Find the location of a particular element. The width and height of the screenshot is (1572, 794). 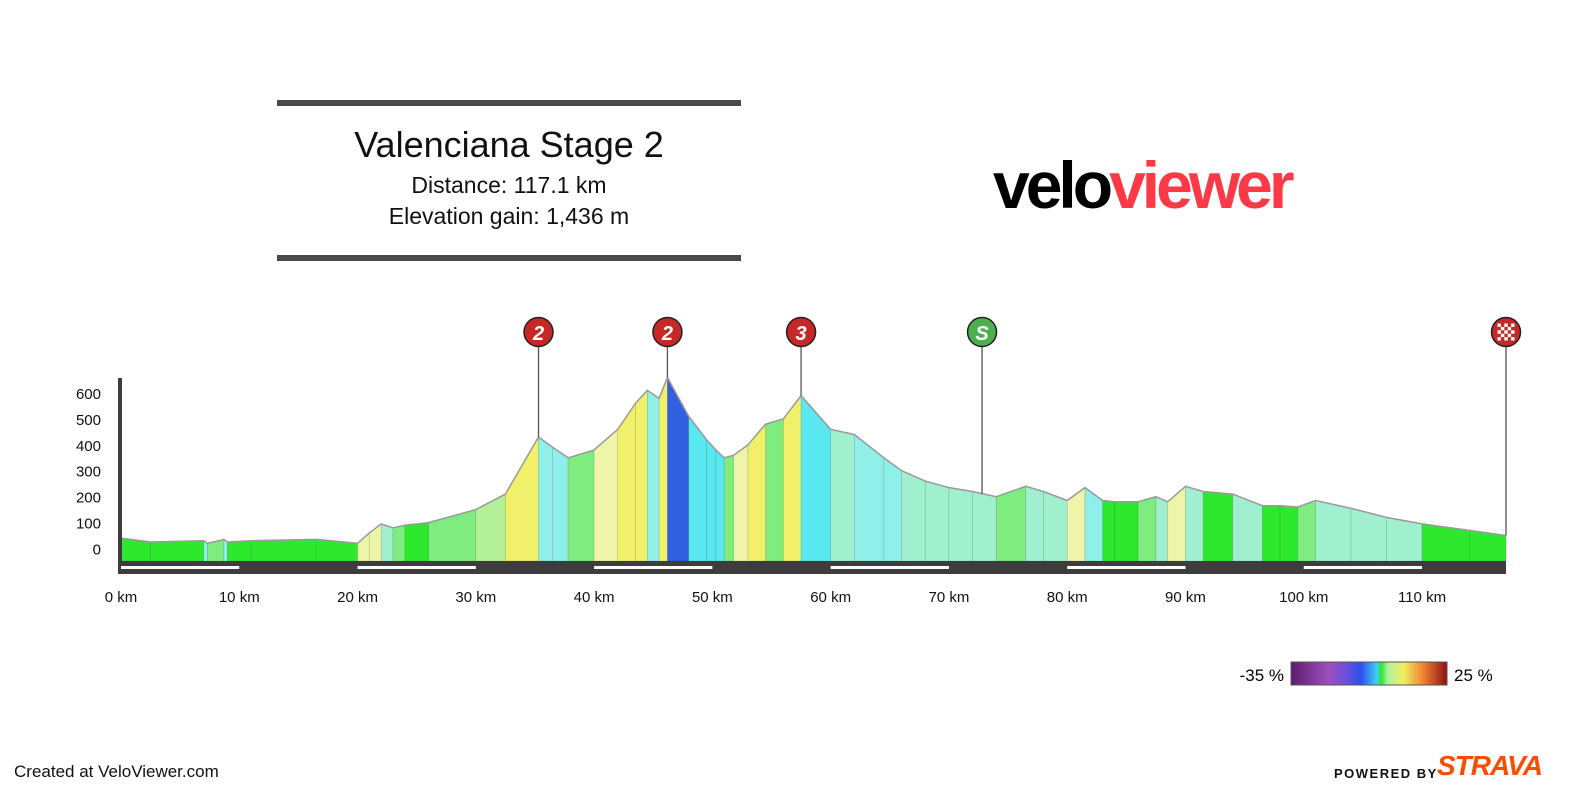

distance-axis-bar is located at coordinates (812, 567).